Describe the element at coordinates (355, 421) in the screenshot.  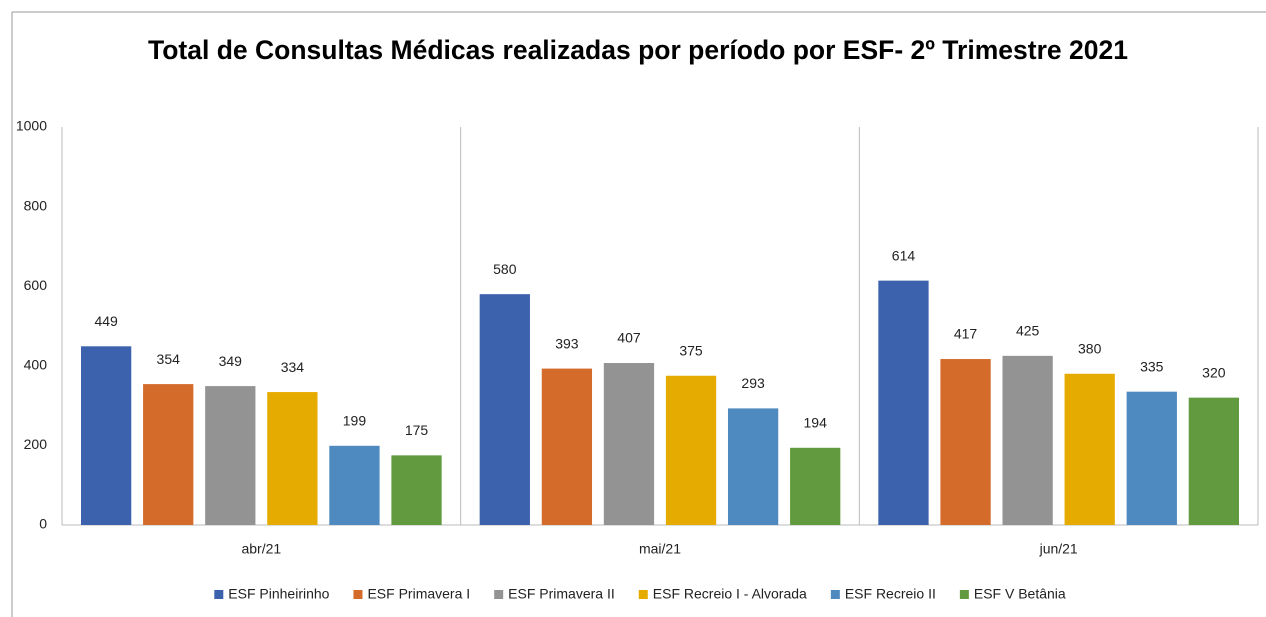
I see `data-label: 199` at that location.